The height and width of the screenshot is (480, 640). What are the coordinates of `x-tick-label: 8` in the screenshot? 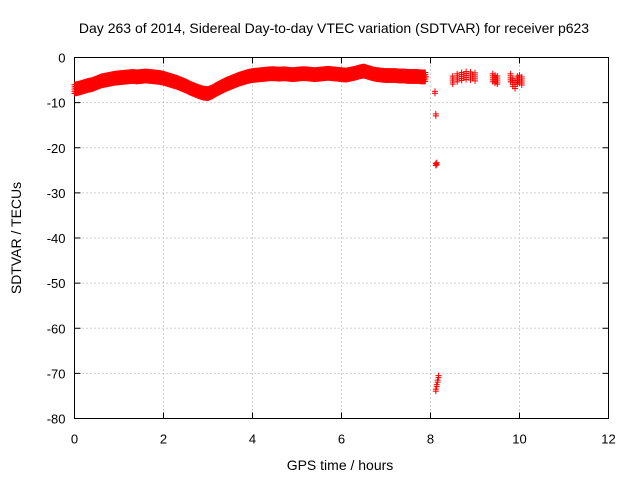 It's located at (430, 439).